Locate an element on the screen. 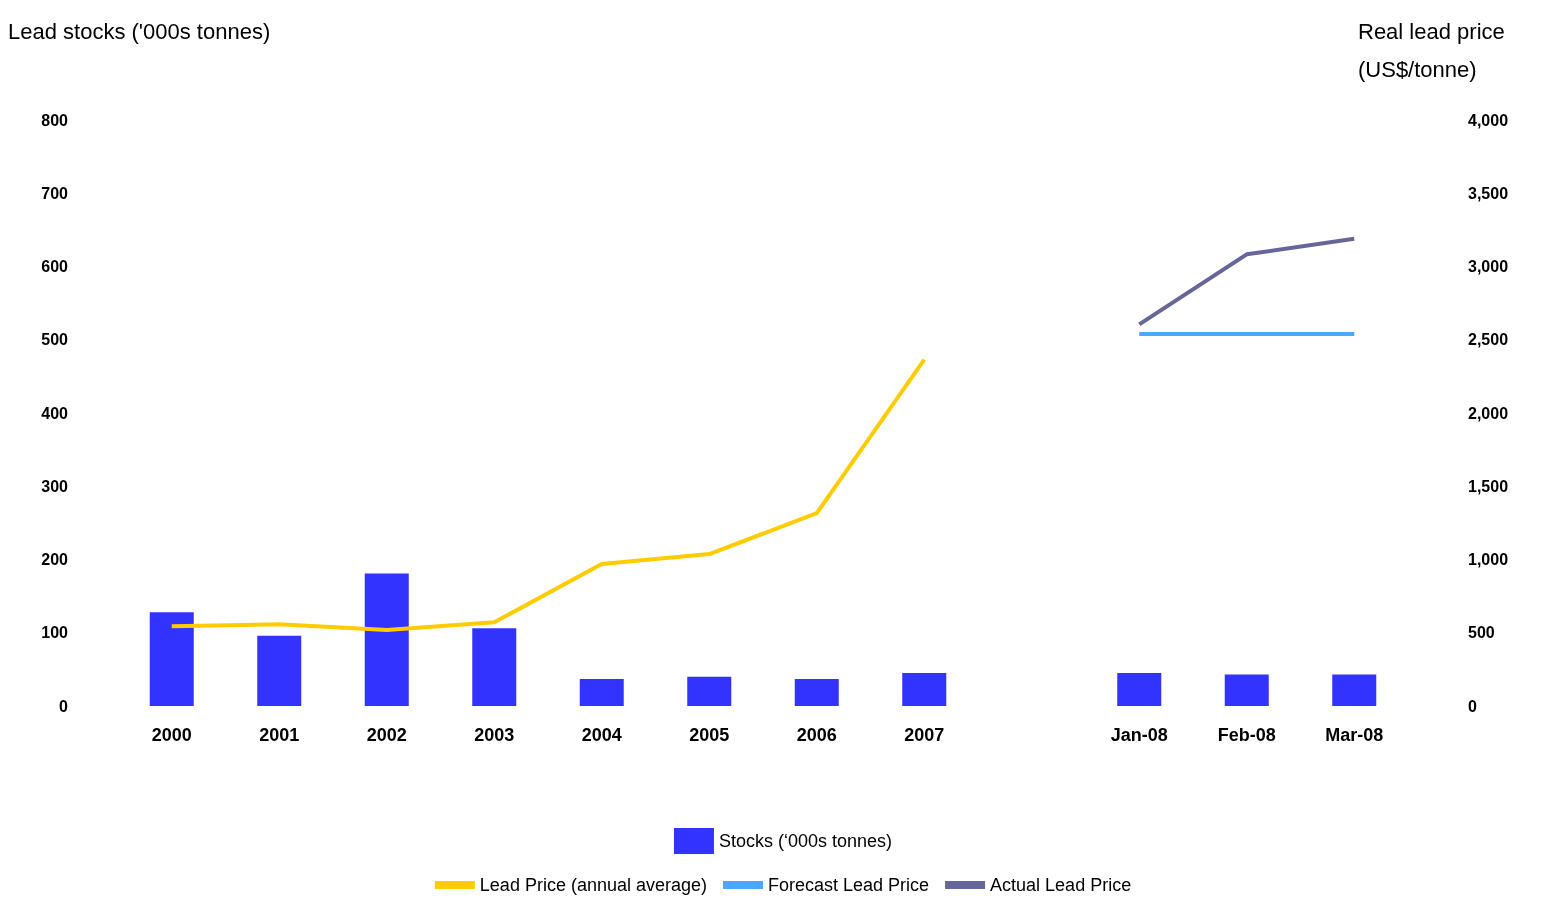 This screenshot has width=1568, height=911. legend-label: Lead Price (annual average) is located at coordinates (593, 885).